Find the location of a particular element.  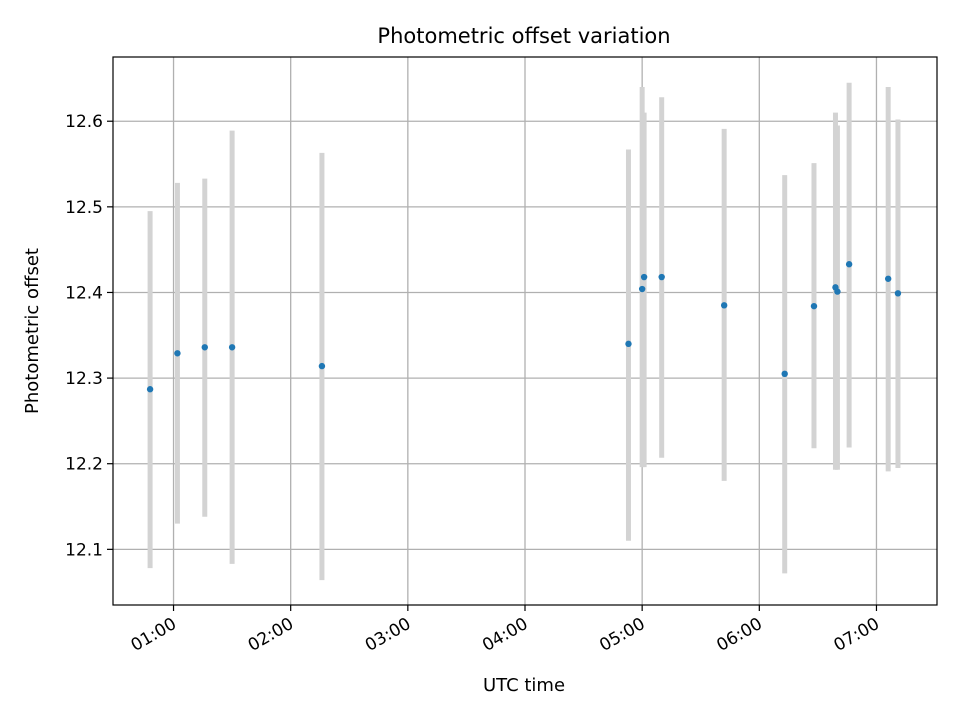

y-tick-label: 12.2 is located at coordinates (84, 465).